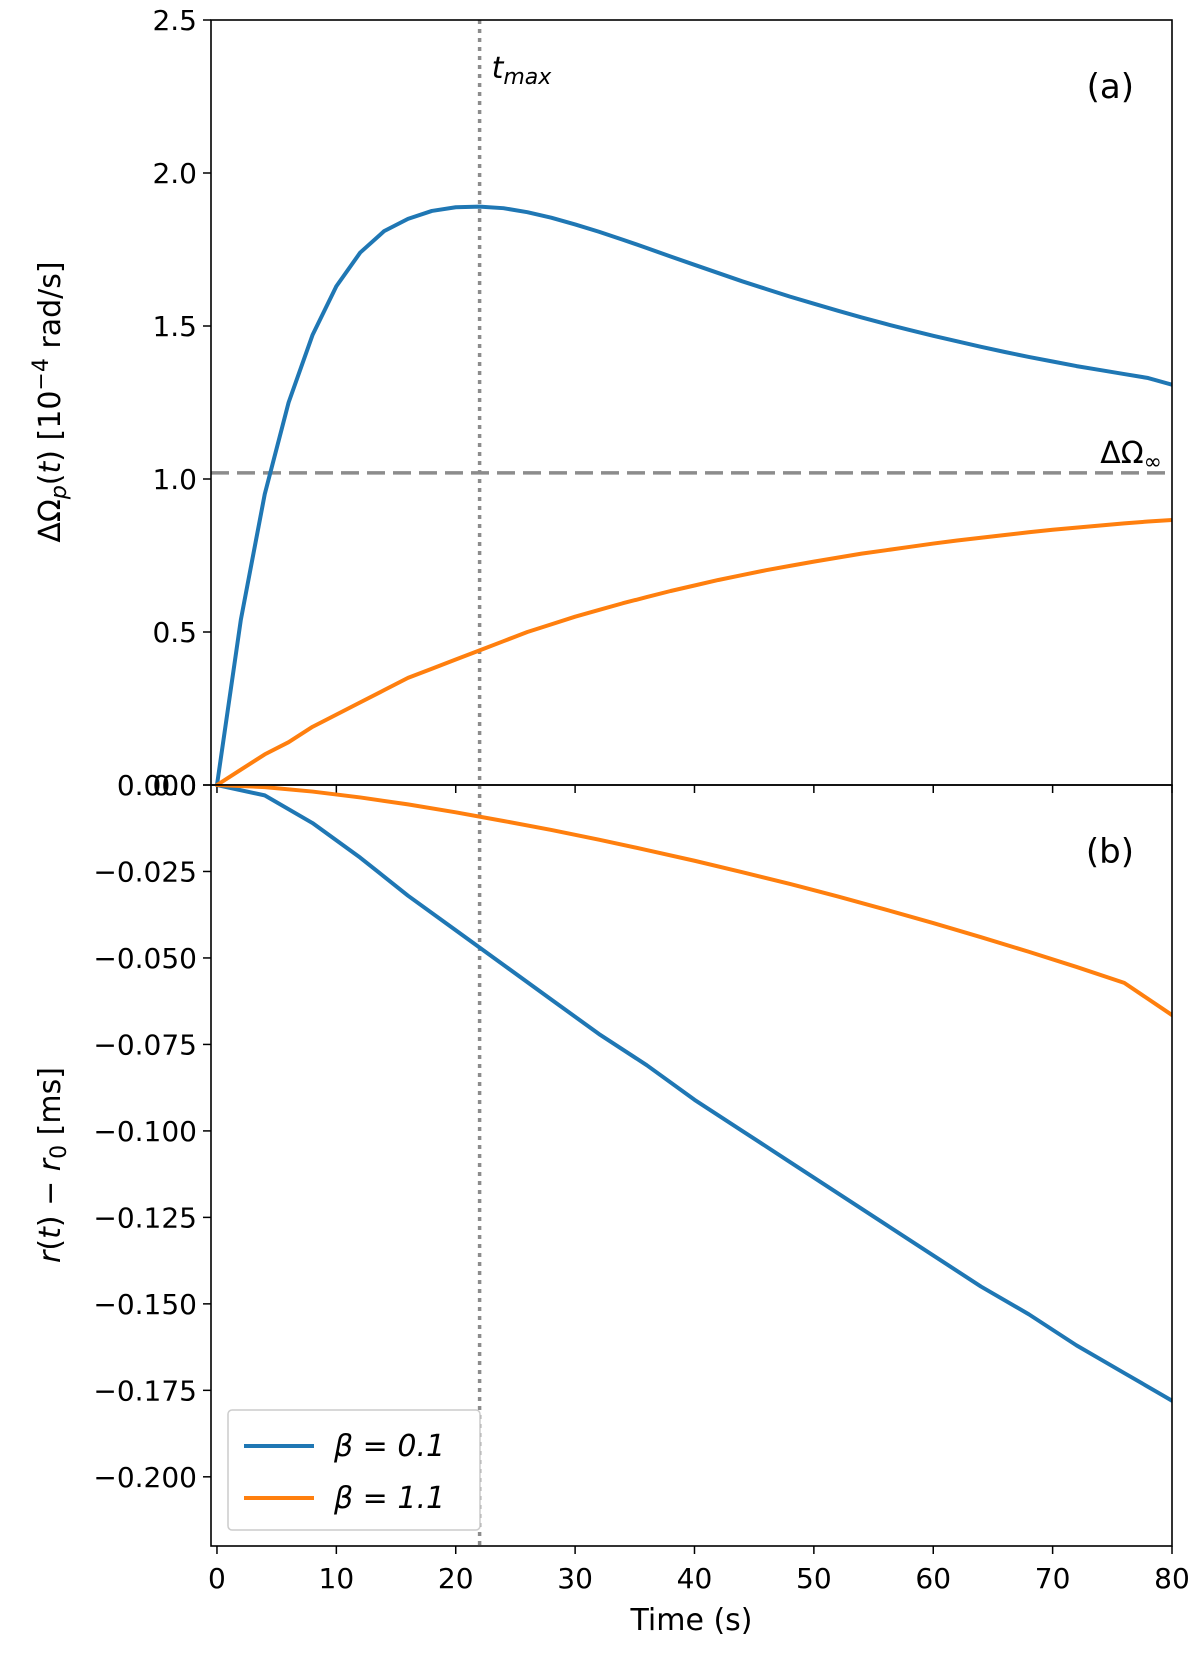 The height and width of the screenshot is (1658, 1200). I want to click on y-tick-label: 0.0, so click(174, 785).